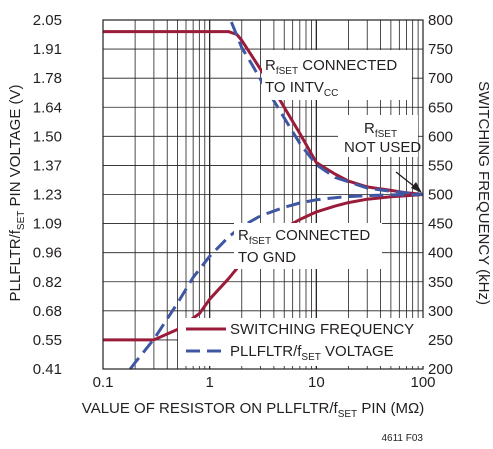  Describe the element at coordinates (47, 78) in the screenshot. I see `y-left-tick-label: 1.78` at that location.